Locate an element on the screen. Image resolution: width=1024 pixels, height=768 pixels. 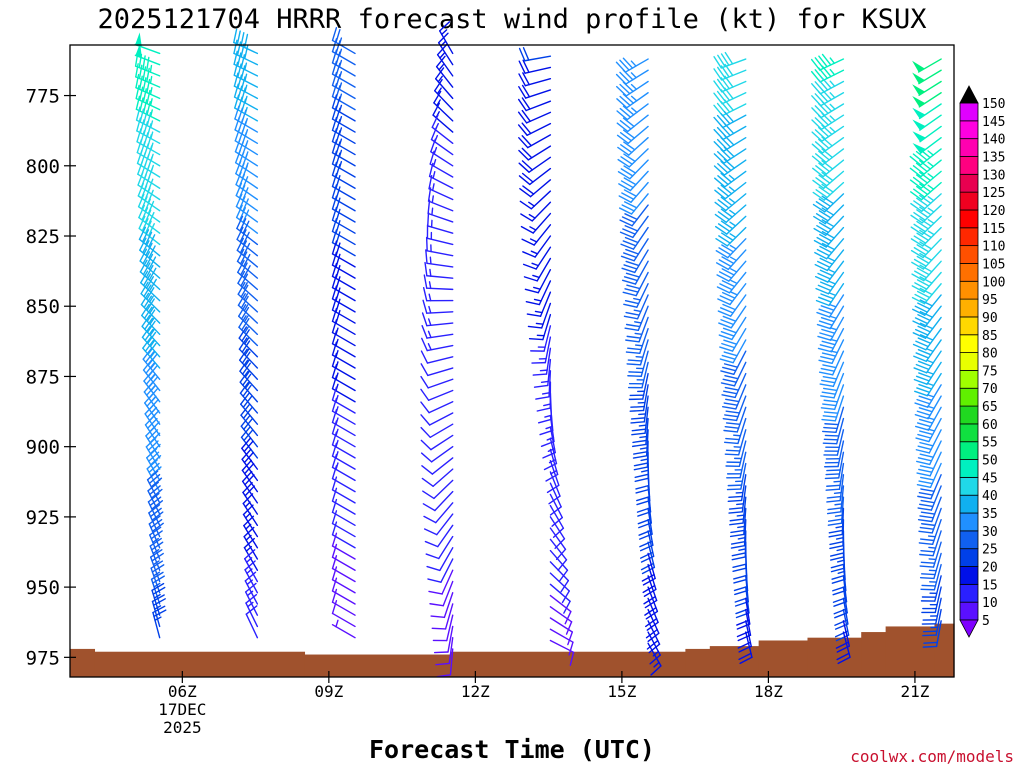
x-tick-date: 17DEC is located at coordinates (182, 709).